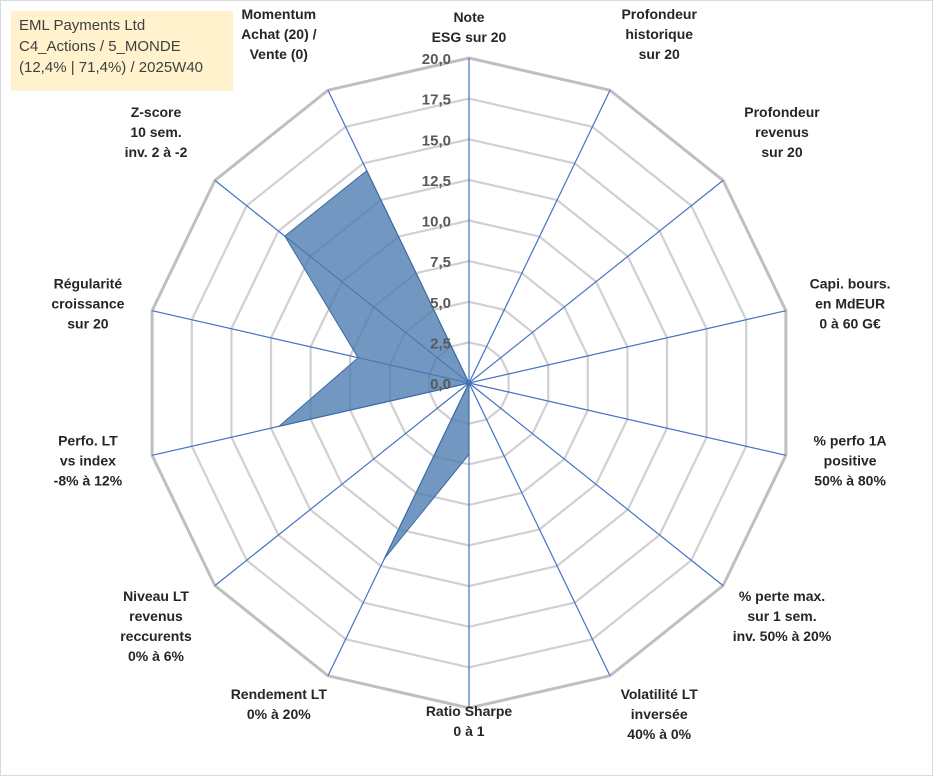  Describe the element at coordinates (659, 34) in the screenshot. I see `axis-category-label: Profondeur historique sur 20` at that location.